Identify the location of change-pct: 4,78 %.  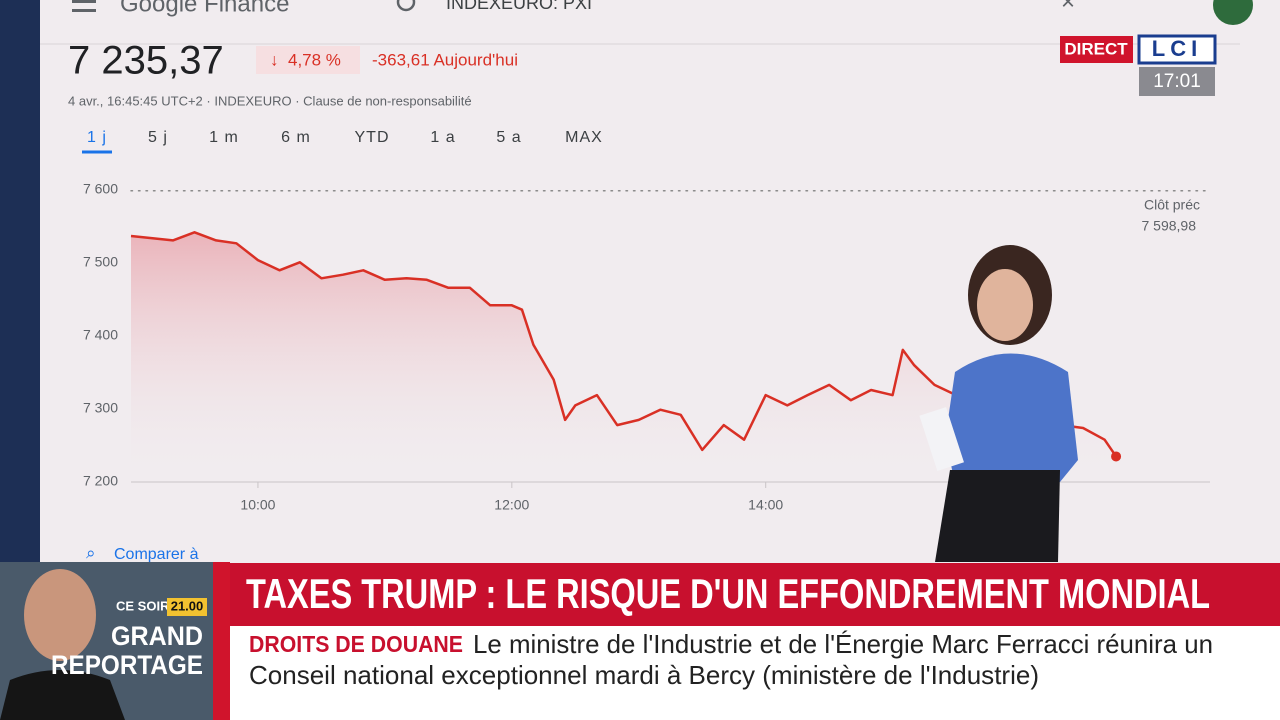
(314, 59).